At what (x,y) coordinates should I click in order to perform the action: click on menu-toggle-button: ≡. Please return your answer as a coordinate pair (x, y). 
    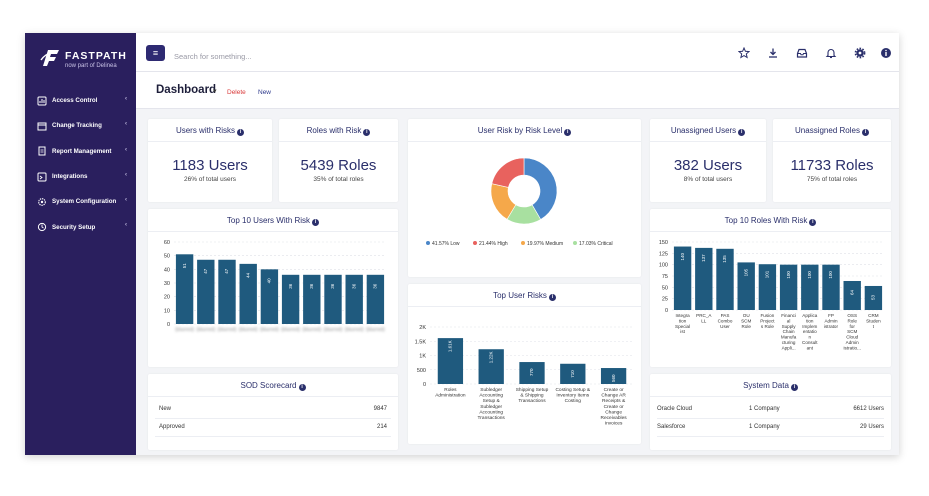
    Looking at the image, I should click on (155, 53).